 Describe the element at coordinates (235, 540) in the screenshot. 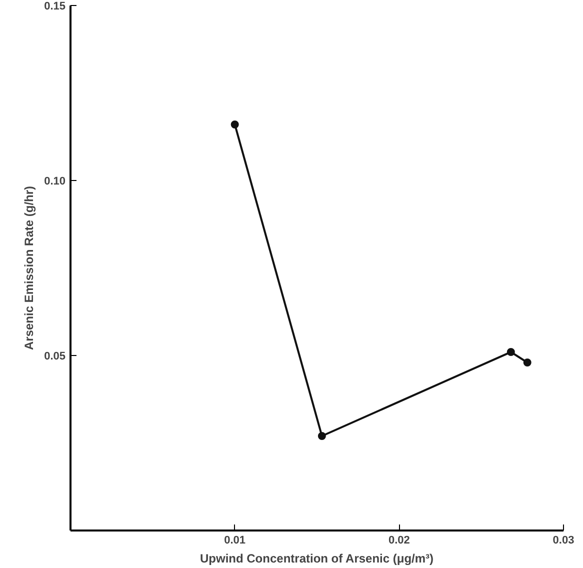

I see `x-tick-label: 0.01` at that location.